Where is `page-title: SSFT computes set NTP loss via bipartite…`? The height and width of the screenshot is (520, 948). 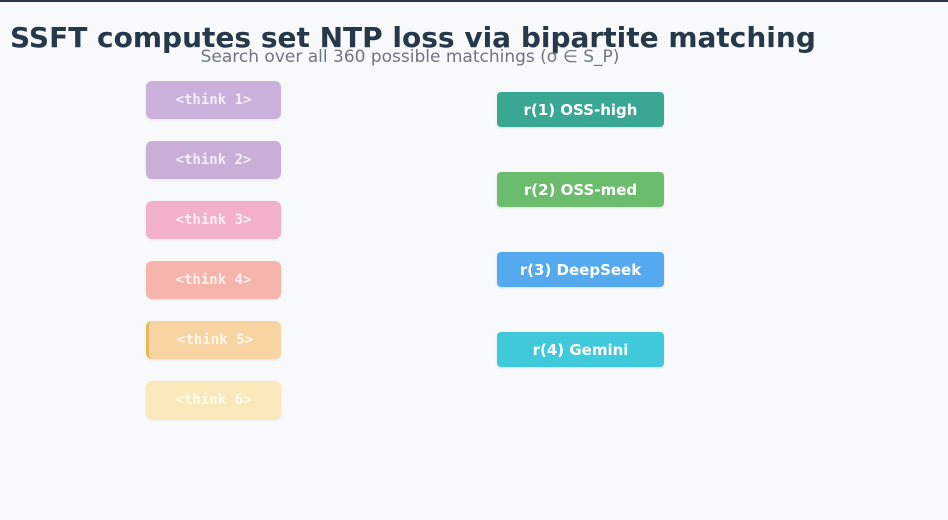 page-title: SSFT computes set NTP loss via bipartite… is located at coordinates (413, 37).